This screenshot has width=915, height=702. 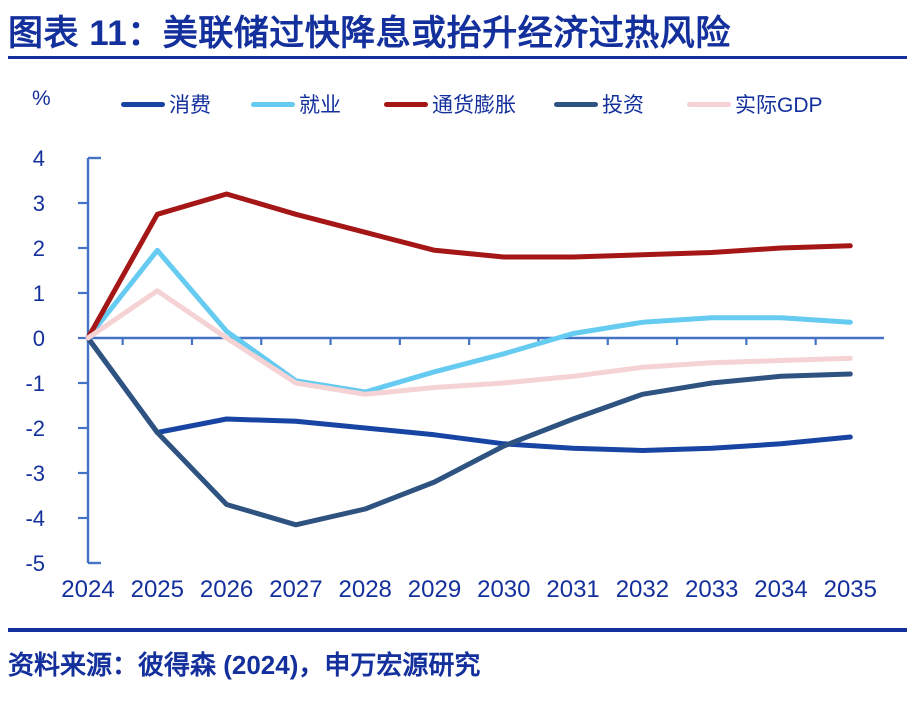 What do you see at coordinates (35, 518) in the screenshot?
I see `y-tick-label: -4` at bounding box center [35, 518].